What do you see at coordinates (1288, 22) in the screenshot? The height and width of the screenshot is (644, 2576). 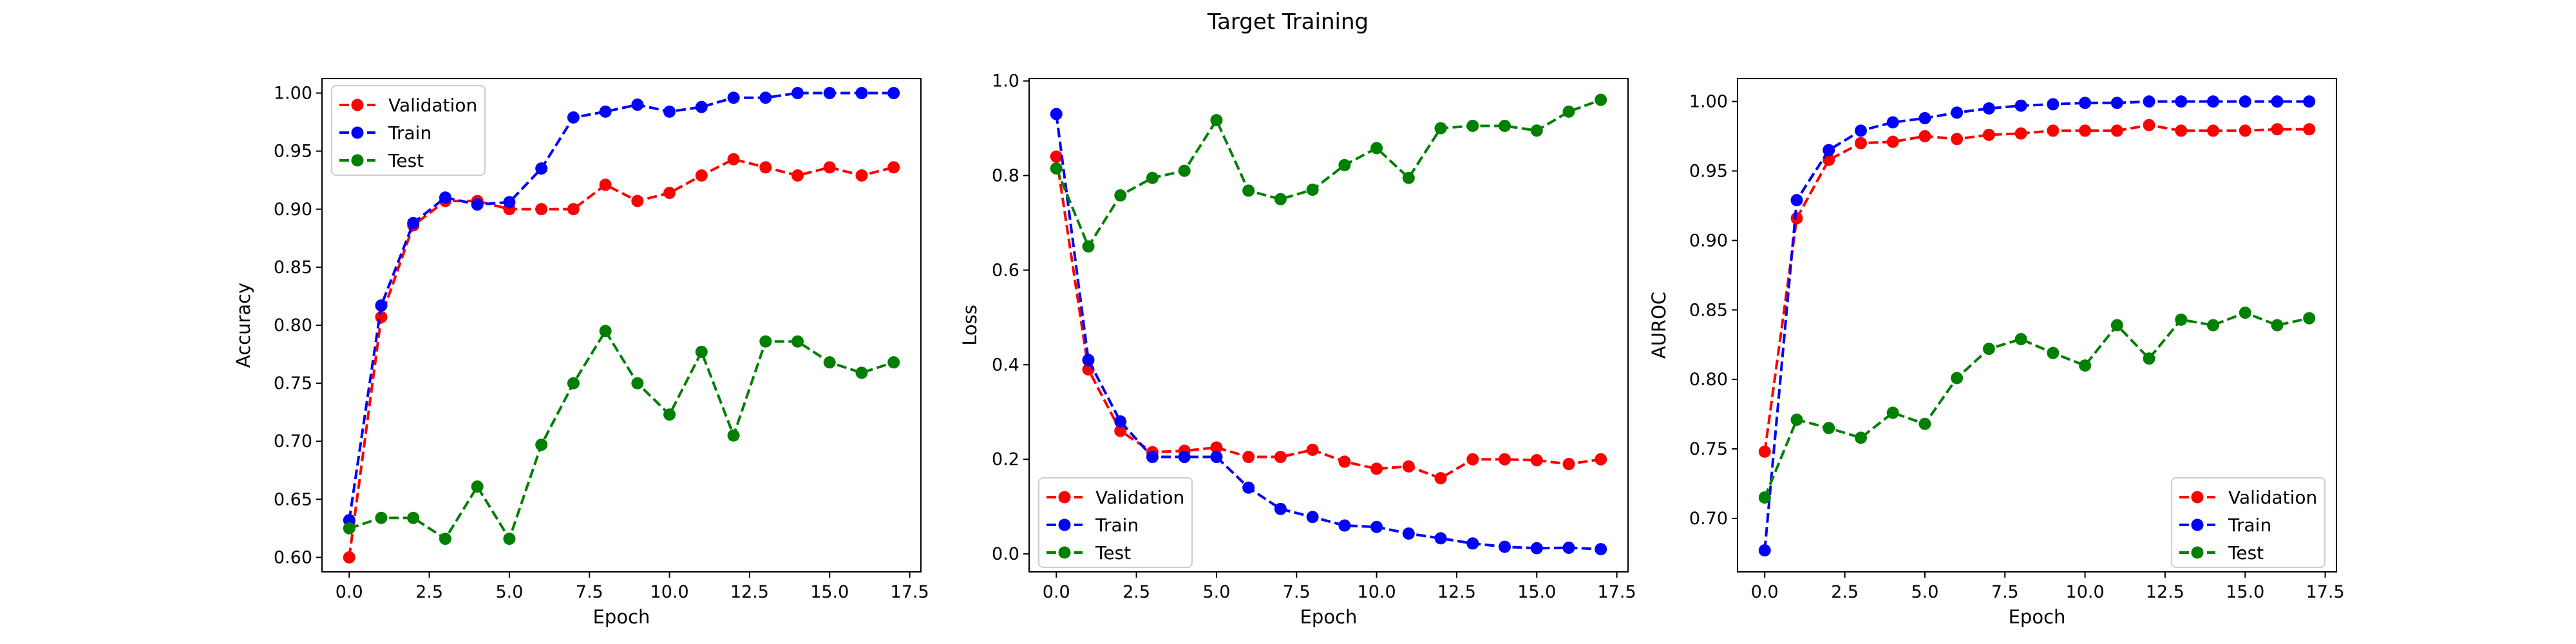 I see `figure-title: Target Training` at bounding box center [1288, 22].